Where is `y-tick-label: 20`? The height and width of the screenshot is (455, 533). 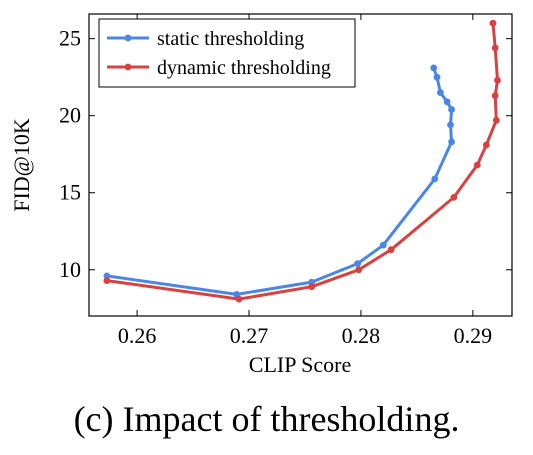
y-tick-label: 20 is located at coordinates (70, 115).